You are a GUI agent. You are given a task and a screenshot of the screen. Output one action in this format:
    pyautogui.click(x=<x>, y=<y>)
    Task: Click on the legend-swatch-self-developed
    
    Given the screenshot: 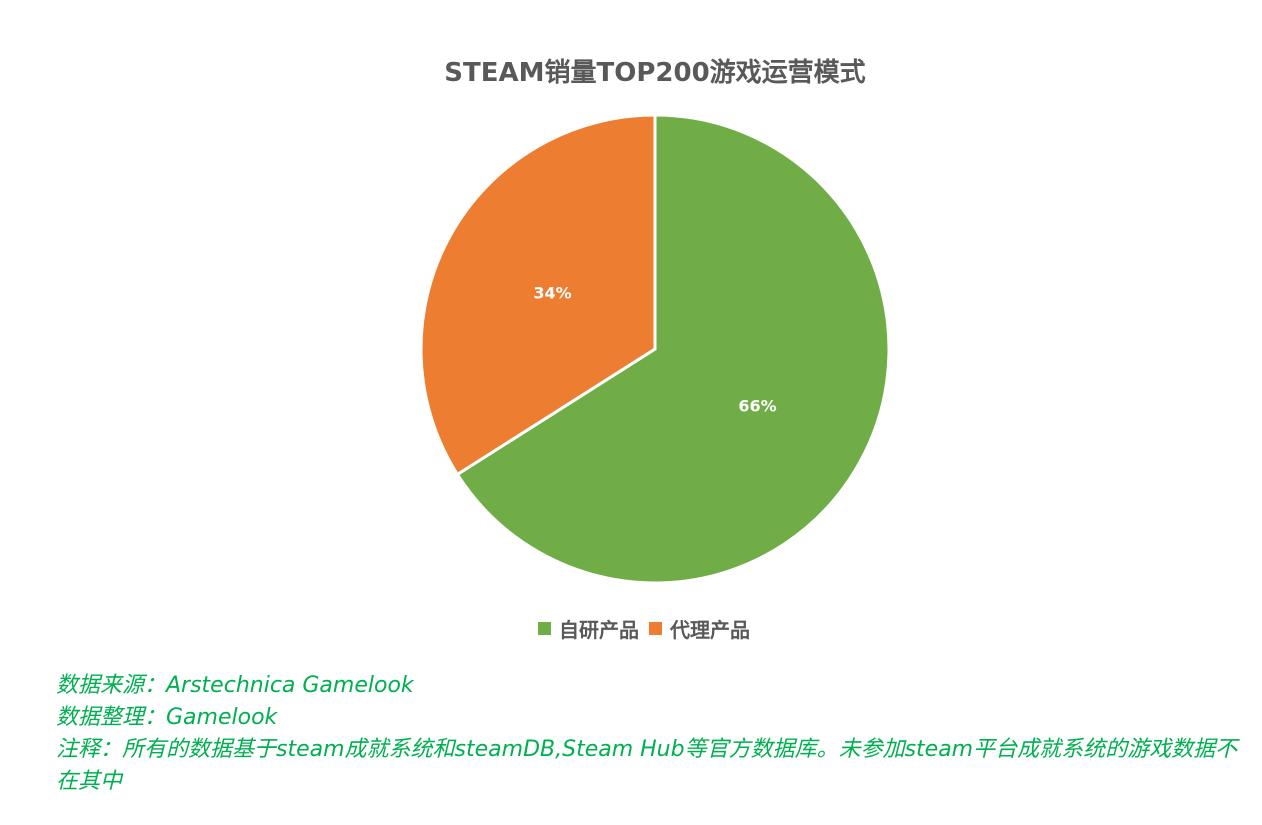 What is the action you would take?
    pyautogui.click(x=544, y=628)
    